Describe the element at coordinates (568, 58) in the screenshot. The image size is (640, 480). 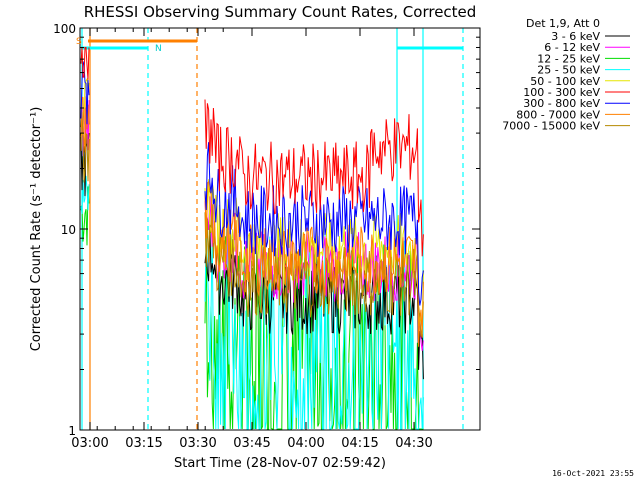
I see `legend-entry-label: 12 - 25 keV` at that location.